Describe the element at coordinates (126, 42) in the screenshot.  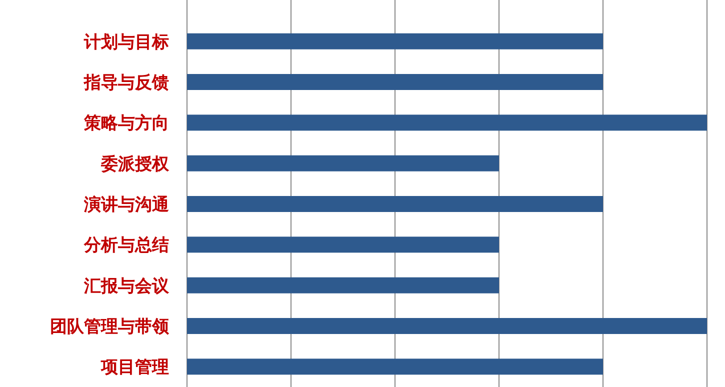
I see `y-tick-label: 计划与目标` at that location.